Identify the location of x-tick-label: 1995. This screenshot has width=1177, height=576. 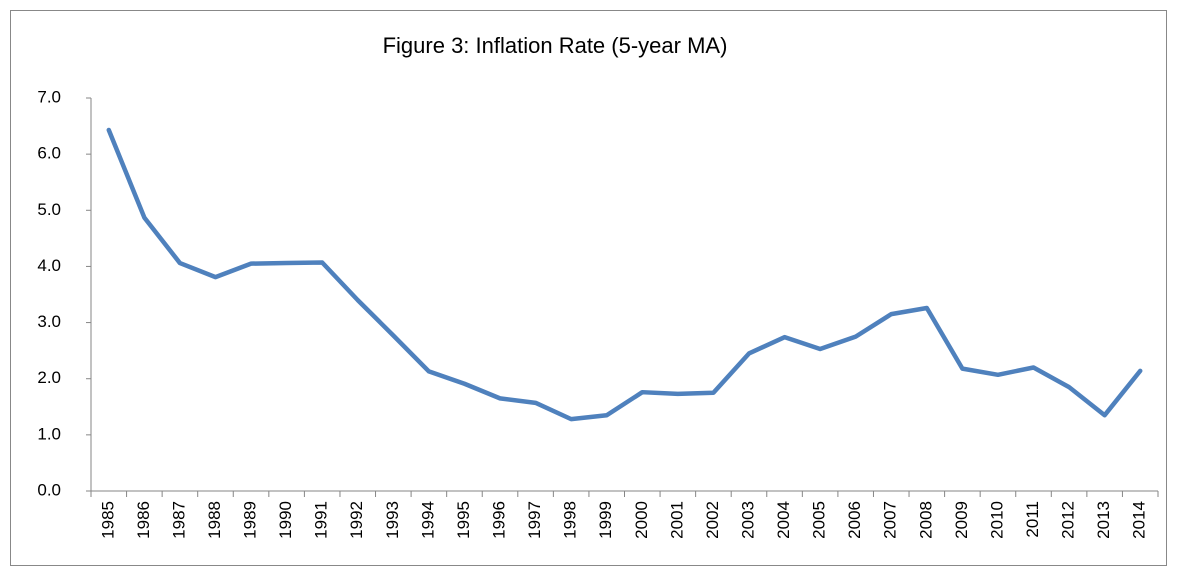
(463, 520).